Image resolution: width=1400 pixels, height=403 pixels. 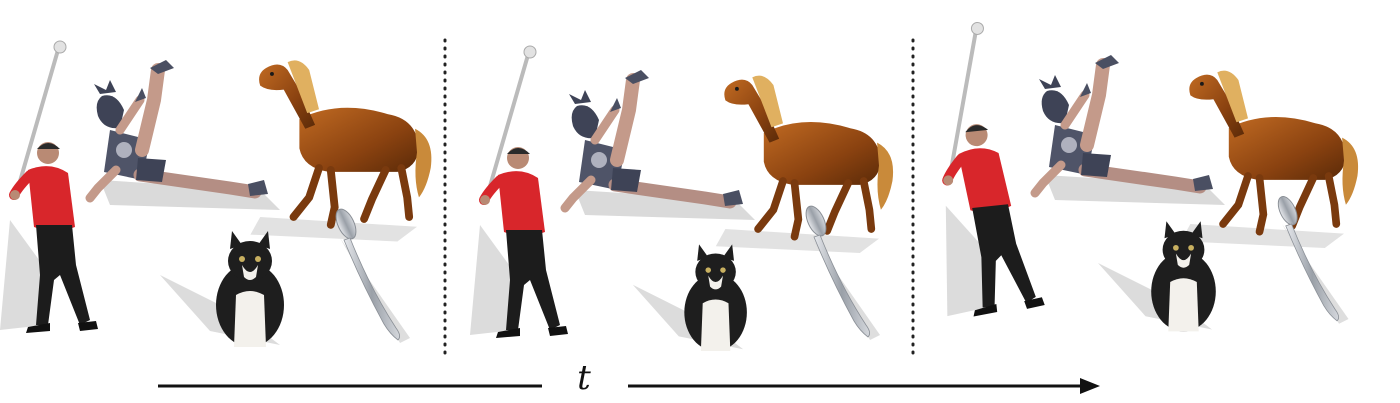 I want to click on time-axis-label: t, so click(x=584, y=378).